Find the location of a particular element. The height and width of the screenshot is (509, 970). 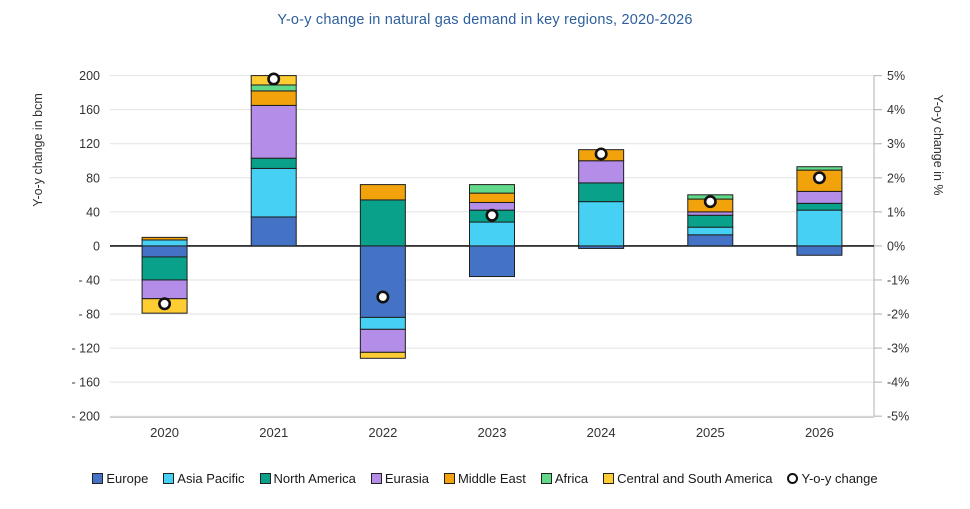

legend-label: Asia Pacific is located at coordinates (211, 478).